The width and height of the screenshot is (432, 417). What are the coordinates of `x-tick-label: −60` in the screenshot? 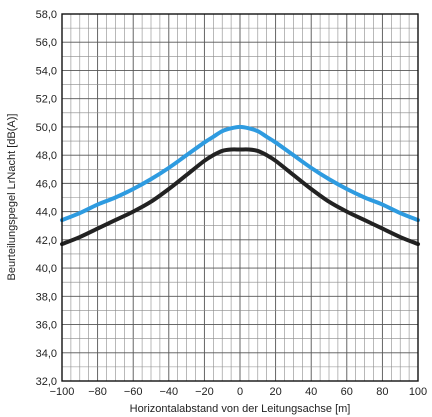 It's located at (133, 392).